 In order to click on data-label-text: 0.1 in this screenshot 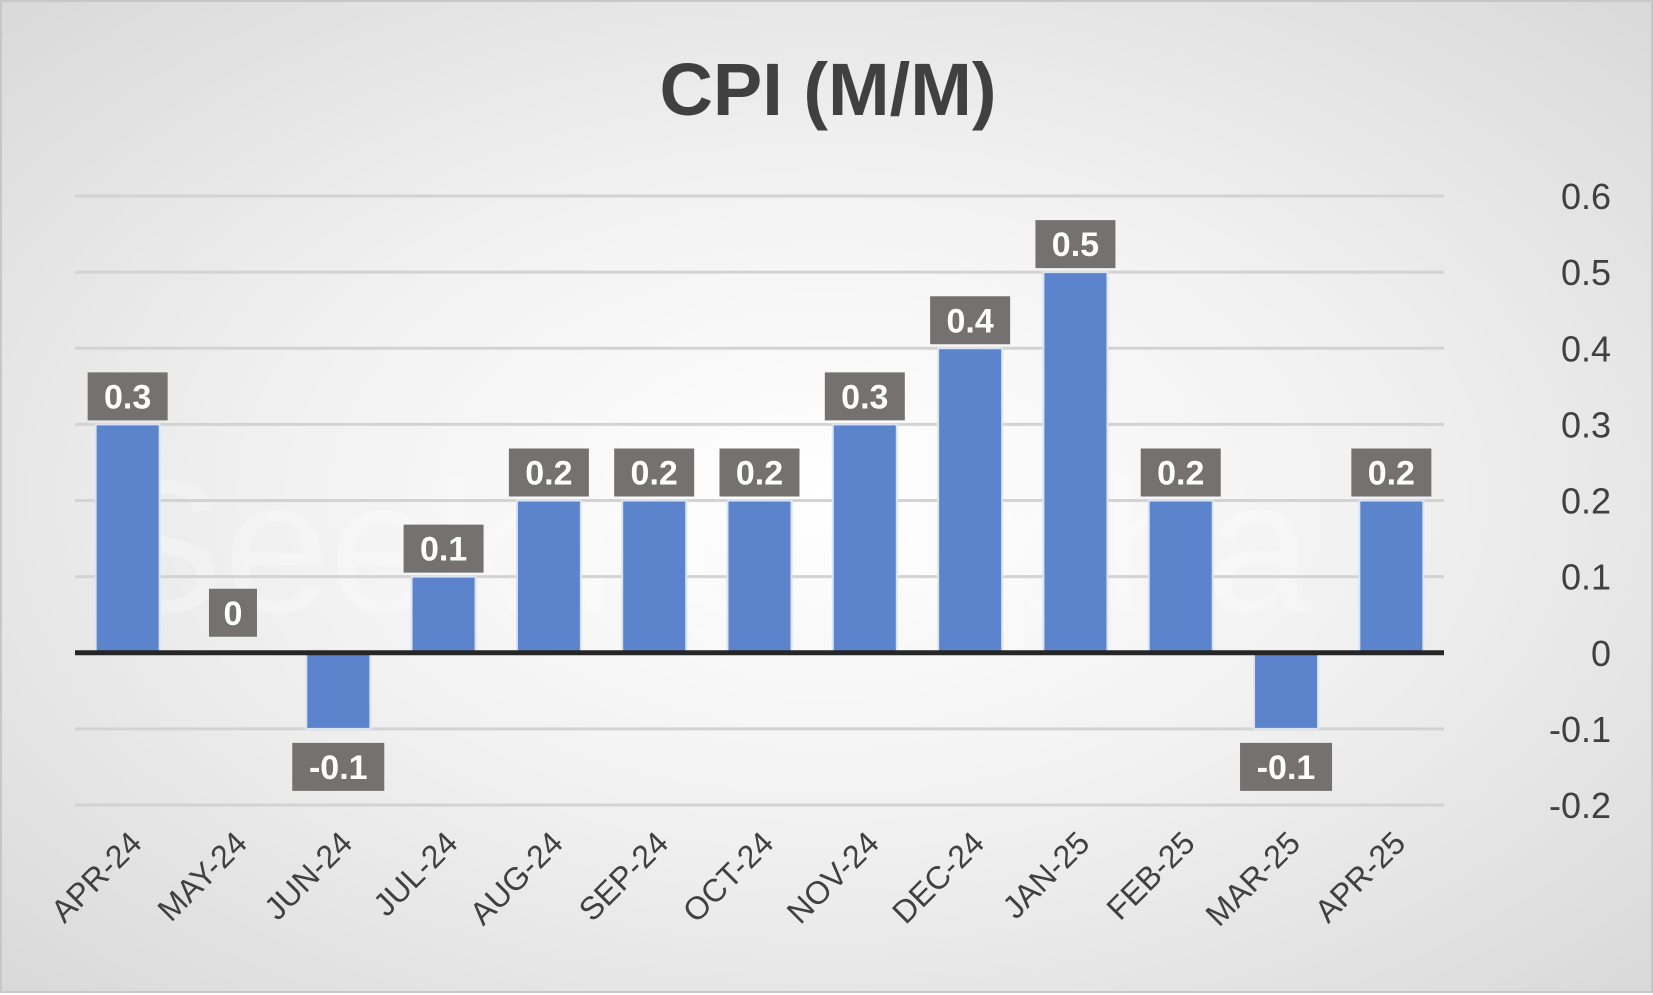, I will do `click(443, 550)`.